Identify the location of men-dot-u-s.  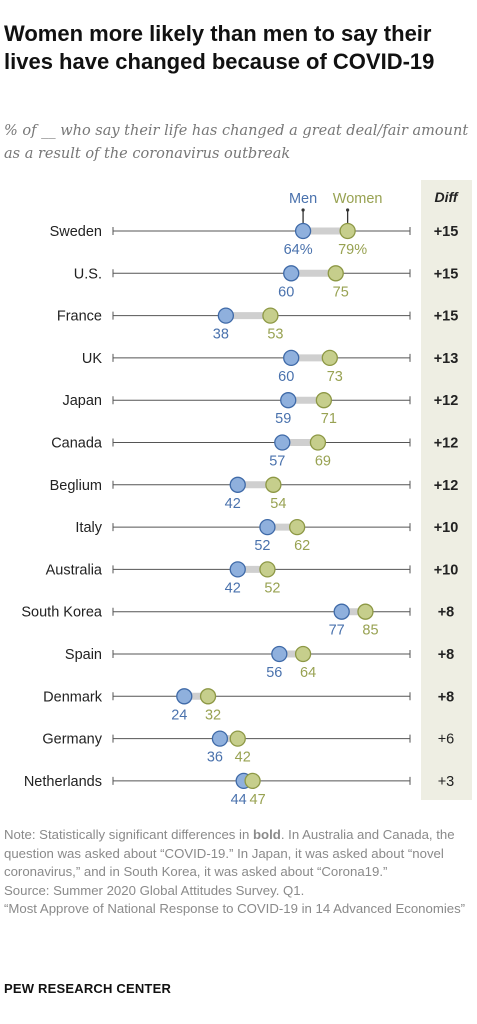
(291, 273).